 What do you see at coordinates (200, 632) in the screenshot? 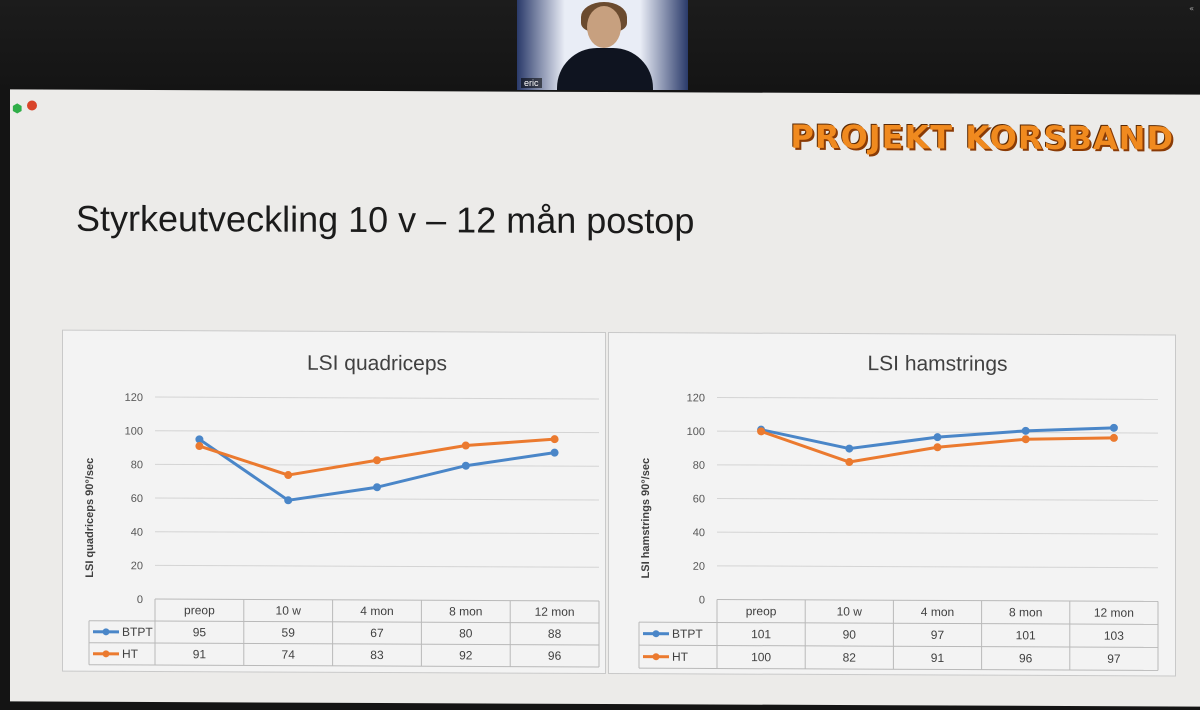
I see `table-value: 95` at bounding box center [200, 632].